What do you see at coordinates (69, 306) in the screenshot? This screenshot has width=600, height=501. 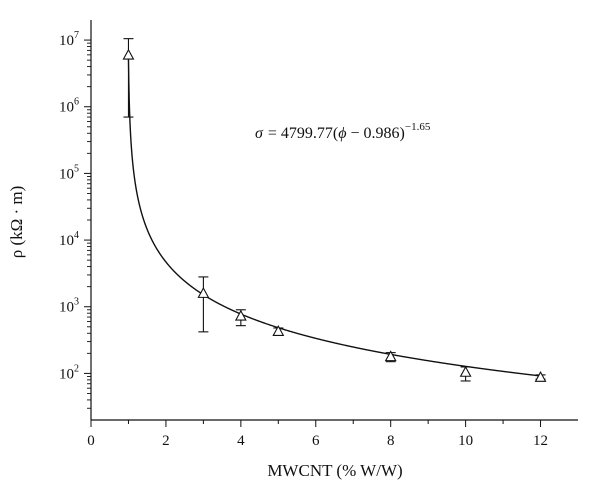 I see `y-tick-label: 10³` at bounding box center [69, 306].